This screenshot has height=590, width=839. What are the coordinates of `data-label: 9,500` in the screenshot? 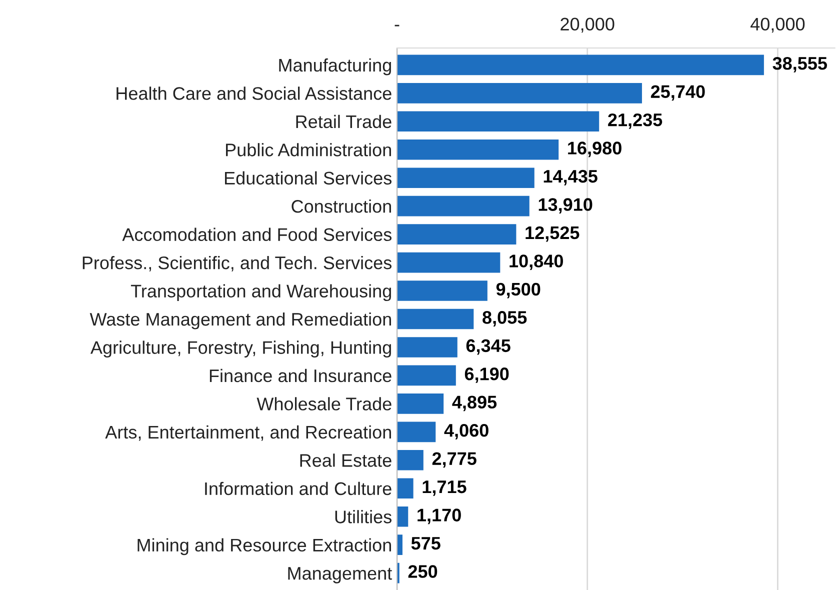 It's located at (518, 290).